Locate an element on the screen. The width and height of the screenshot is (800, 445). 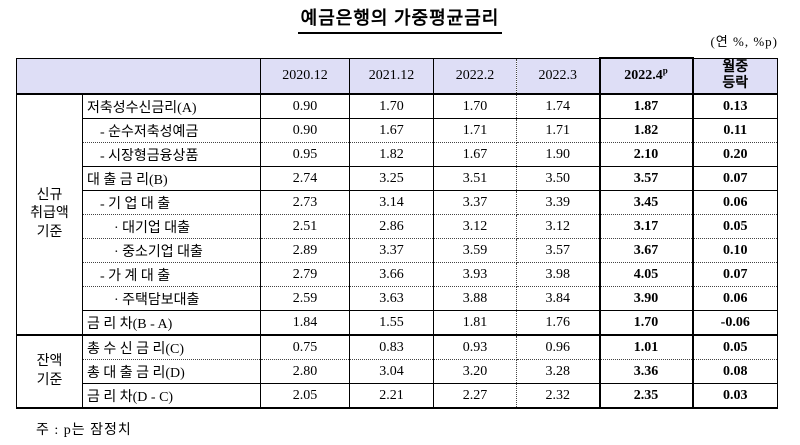
cell-value: 3.63 is located at coordinates (391, 298).